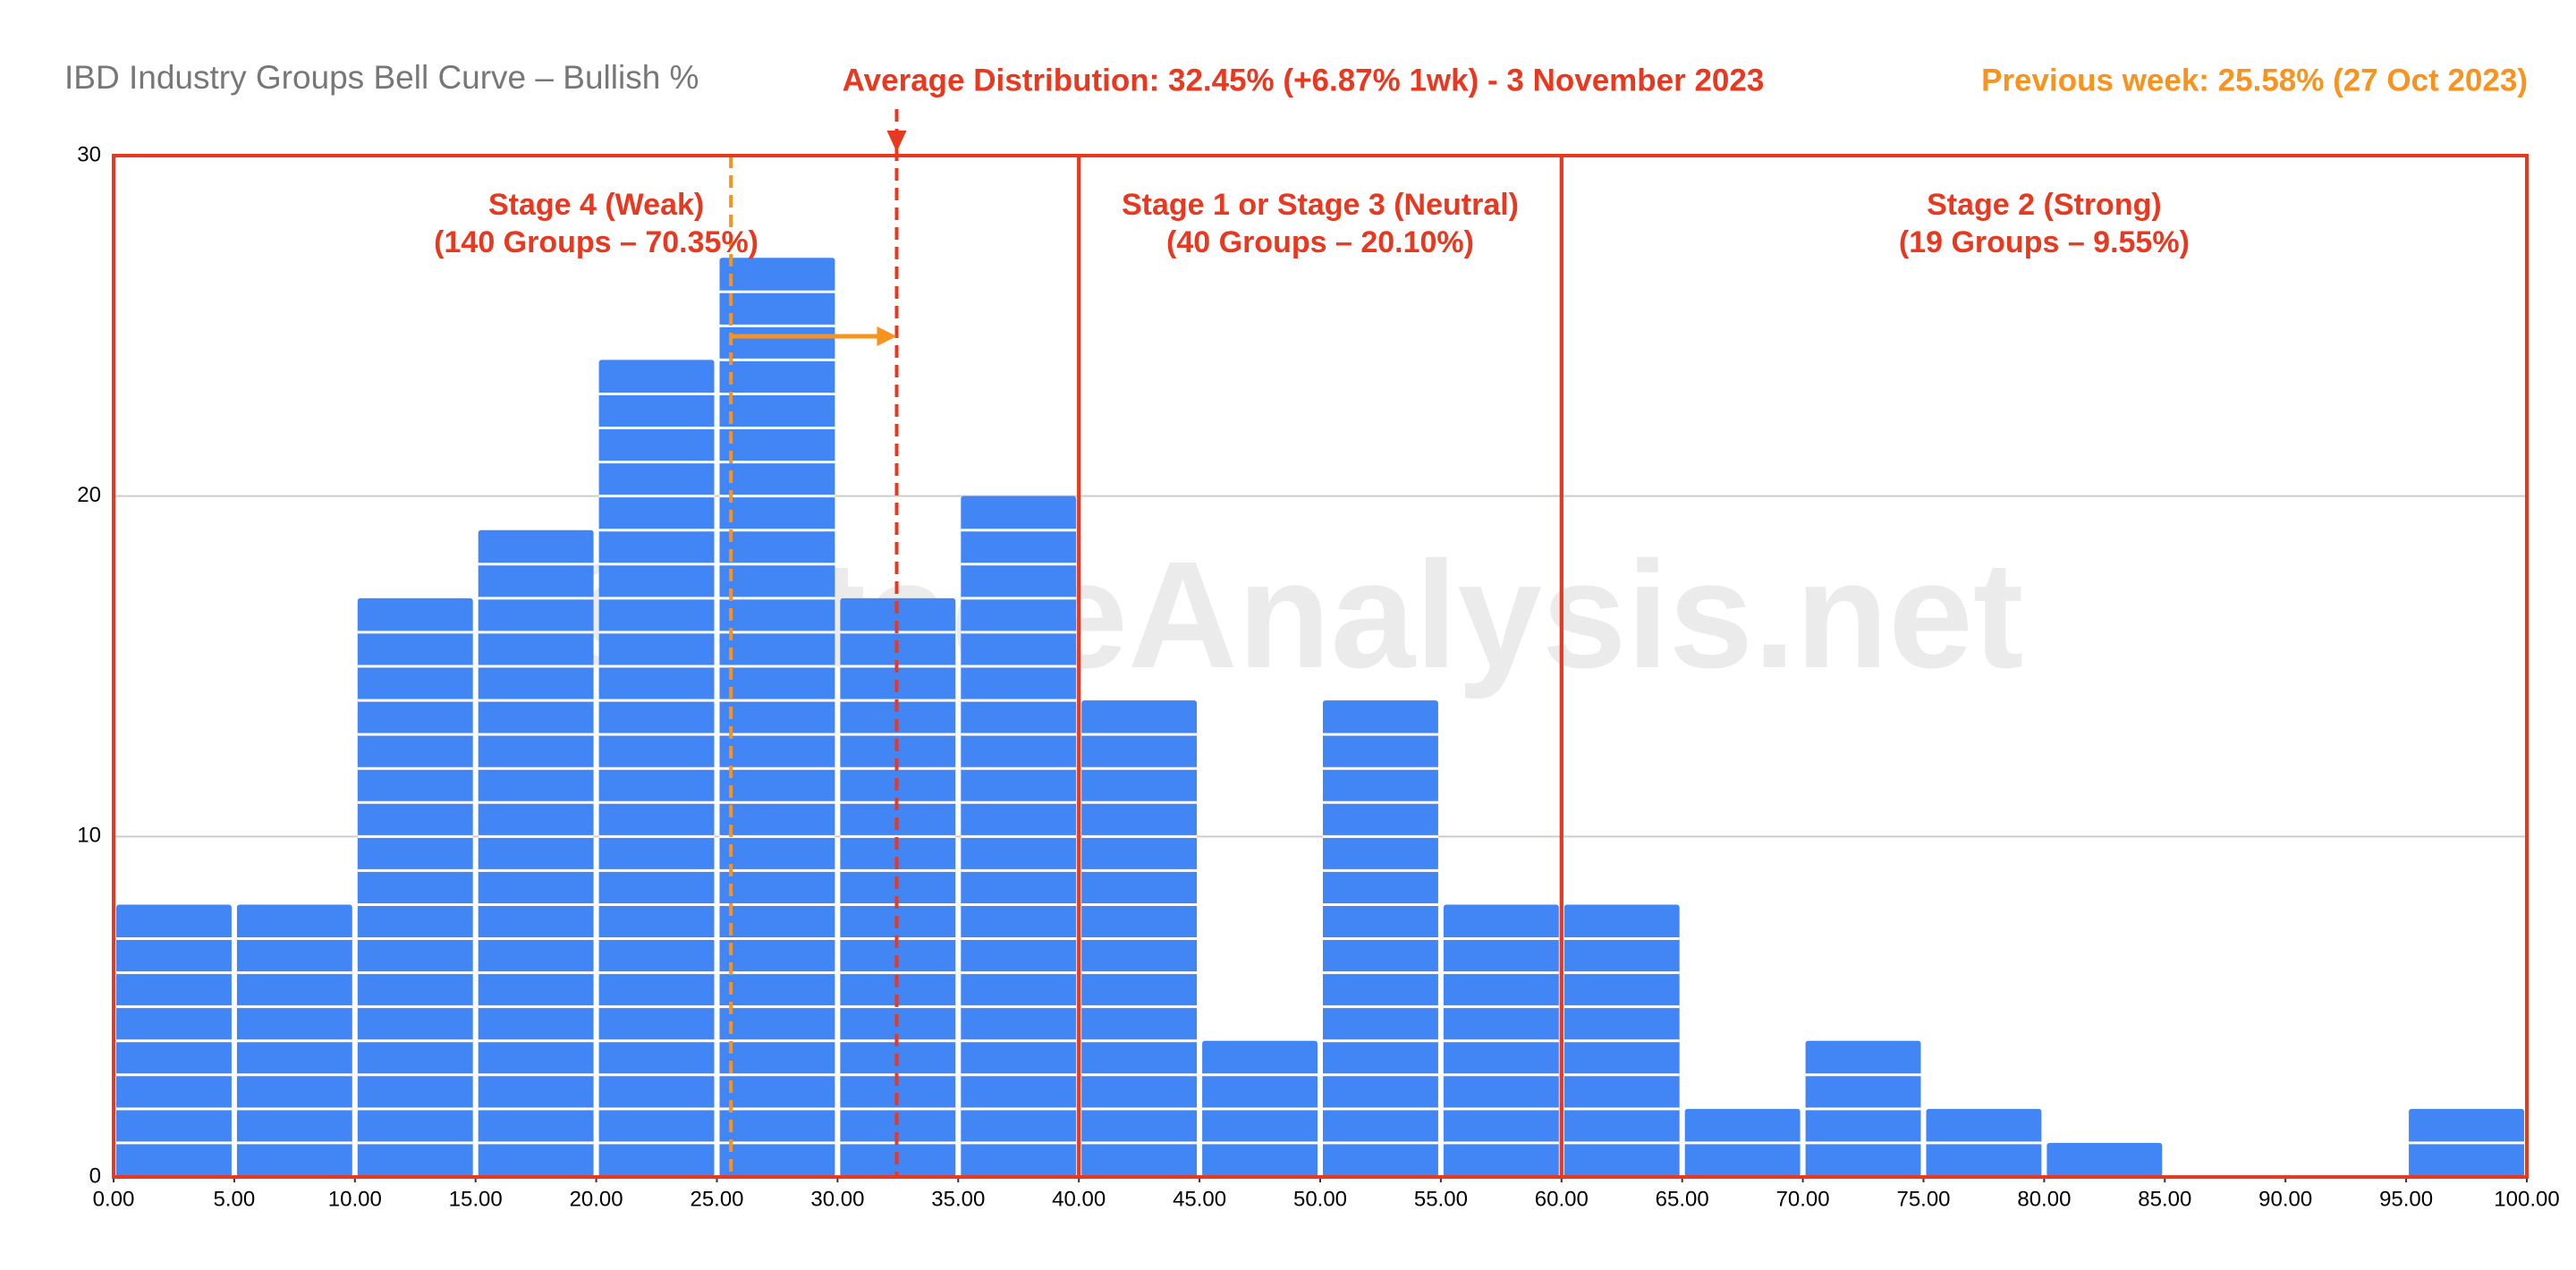 This screenshot has height=1270, width=2576. I want to click on x-tick-label: 50.00, so click(1320, 1199).